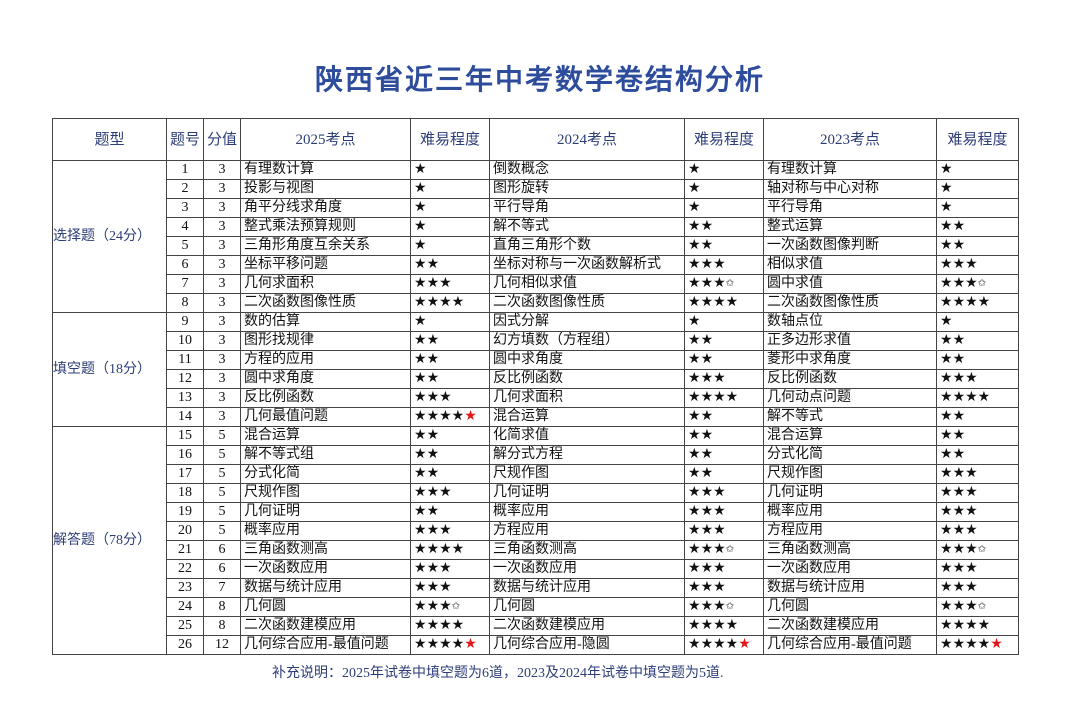  Describe the element at coordinates (978, 493) in the screenshot. I see `difficulty-2023: ★★★` at that location.